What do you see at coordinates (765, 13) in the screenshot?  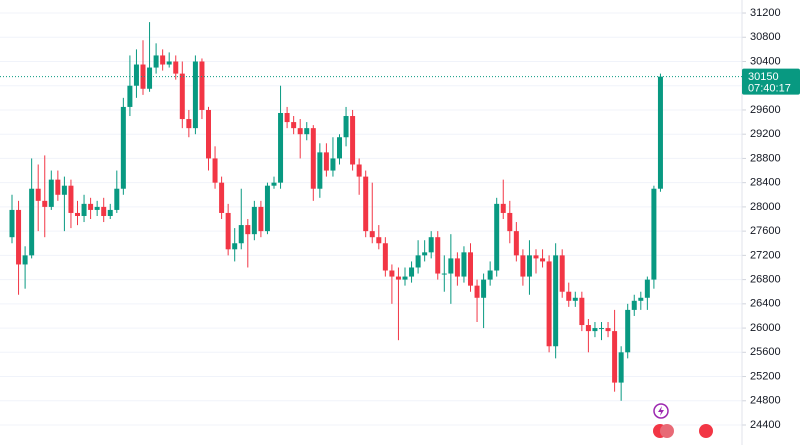 I see `y-tick-label: 31200` at bounding box center [765, 13].